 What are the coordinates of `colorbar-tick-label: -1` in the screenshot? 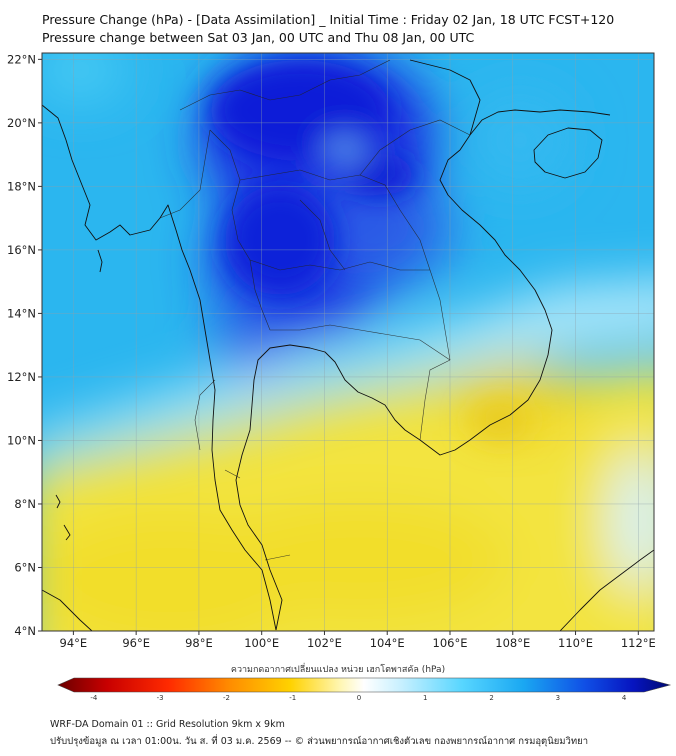 It's located at (292, 697).